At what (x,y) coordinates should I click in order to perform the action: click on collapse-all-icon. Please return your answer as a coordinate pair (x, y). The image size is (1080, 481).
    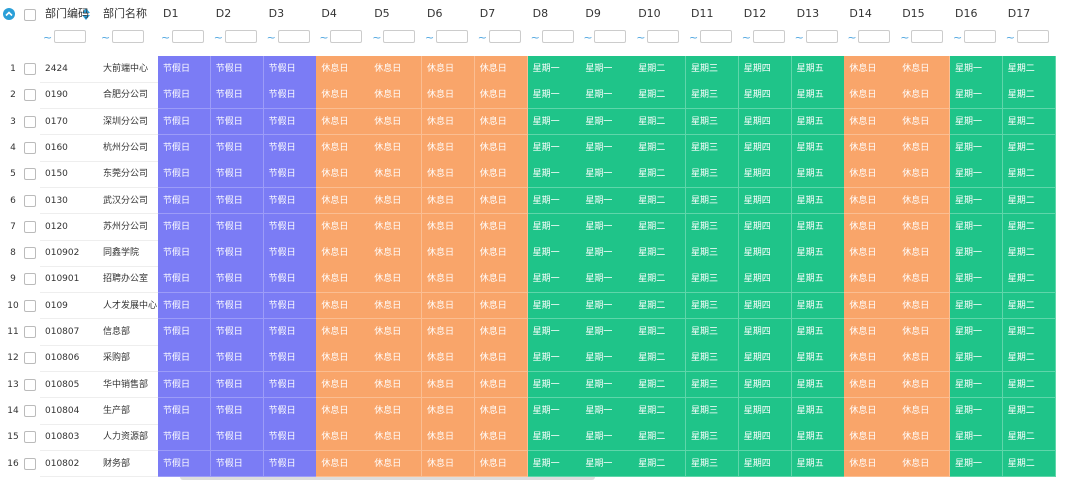
    Looking at the image, I should click on (9, 14).